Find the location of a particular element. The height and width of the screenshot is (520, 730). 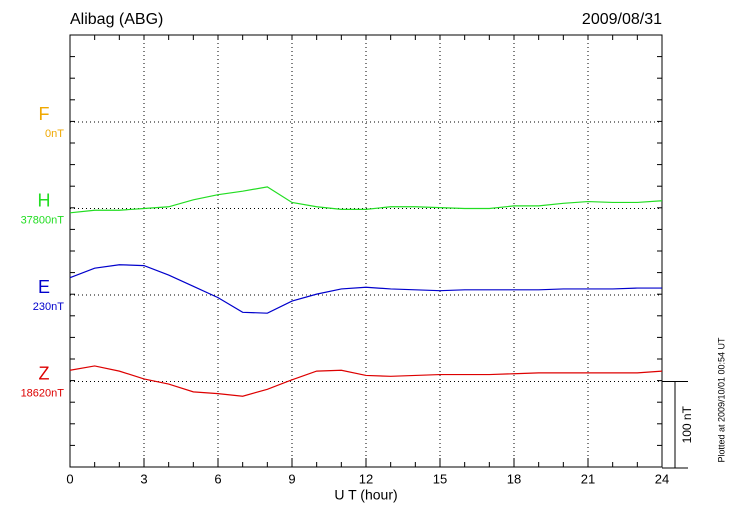

baseline-label: 37800nT is located at coordinates (43, 220).